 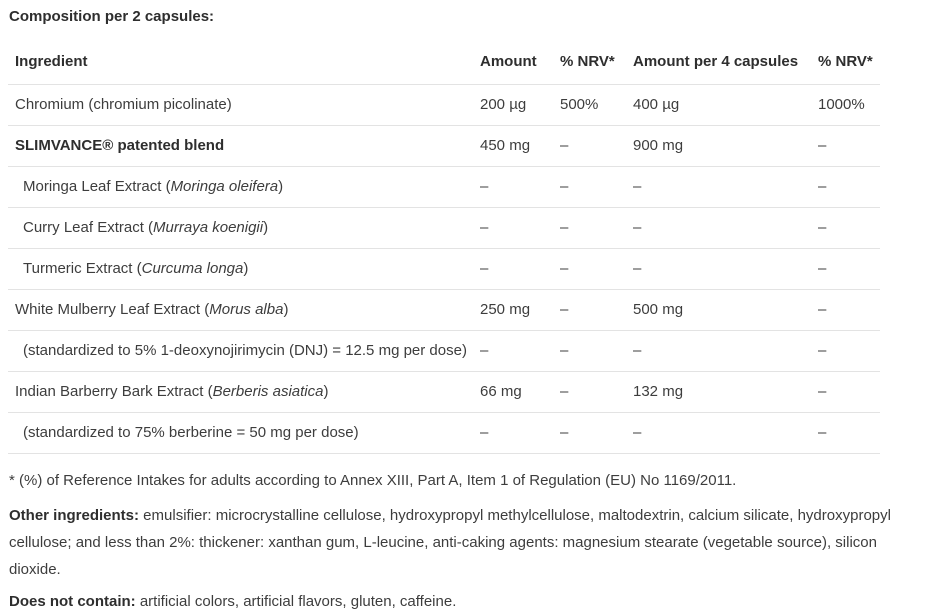 I want to click on ingredient-cell: Chromium (chromium picolinate), so click(x=244, y=105).